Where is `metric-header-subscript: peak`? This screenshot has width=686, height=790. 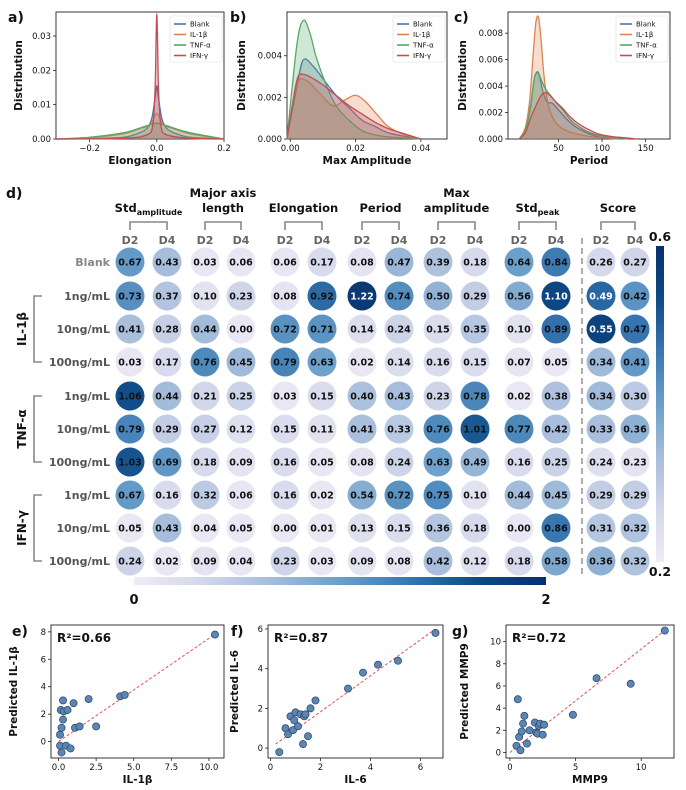 metric-header-subscript: peak is located at coordinates (549, 212).